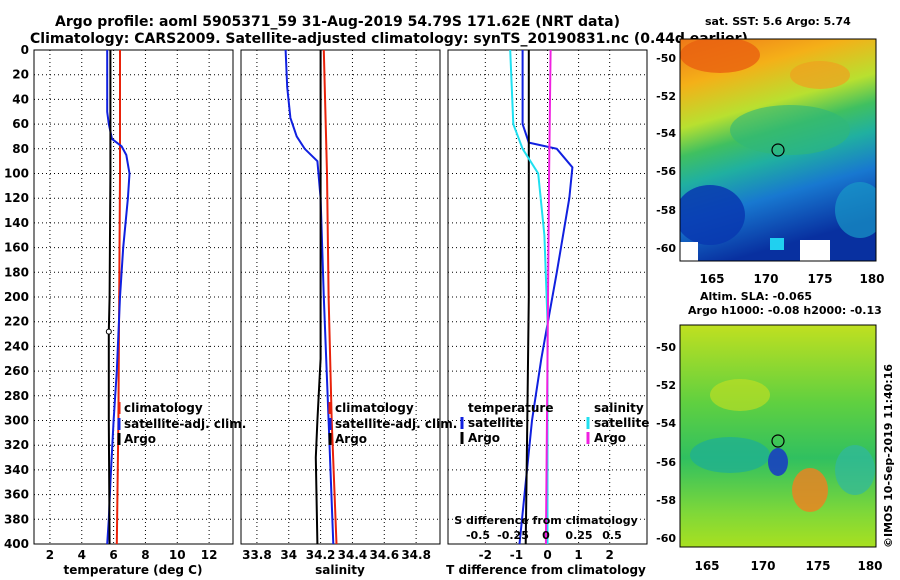 This screenshot has height=580, width=900. I want to click on x-tick-label: 34.8, so click(416, 555).